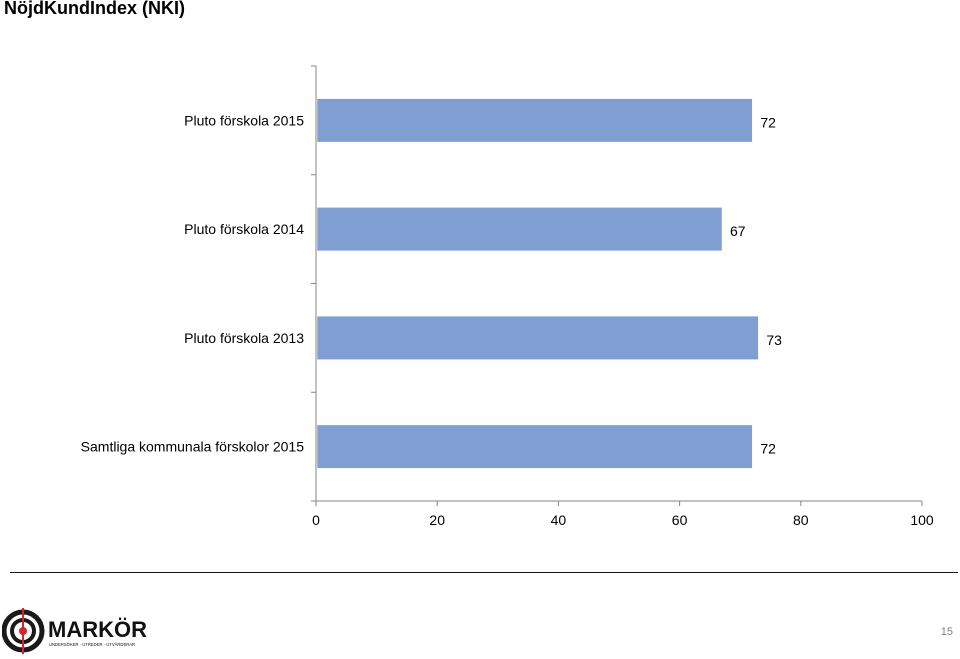 The height and width of the screenshot is (659, 960). Describe the element at coordinates (316, 520) in the screenshot. I see `x-tick-label: 0` at that location.